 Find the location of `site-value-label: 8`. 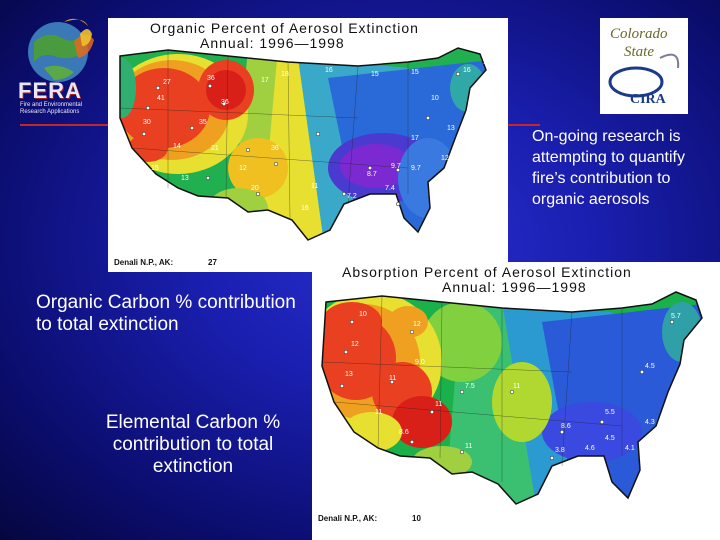

site-value-label: 8 is located at coordinates (343, 422).